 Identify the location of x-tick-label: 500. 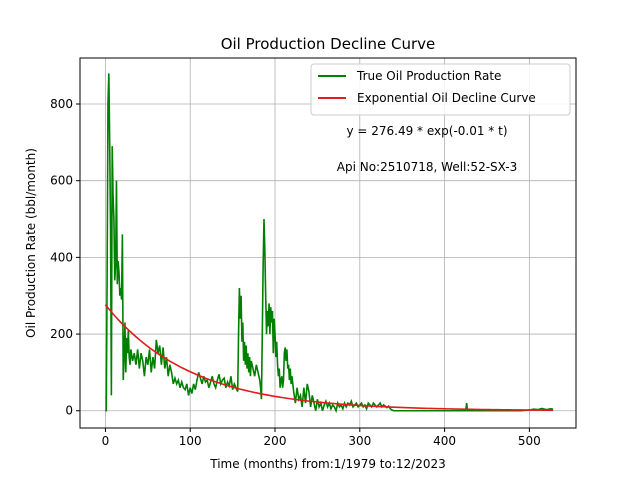
(529, 441).